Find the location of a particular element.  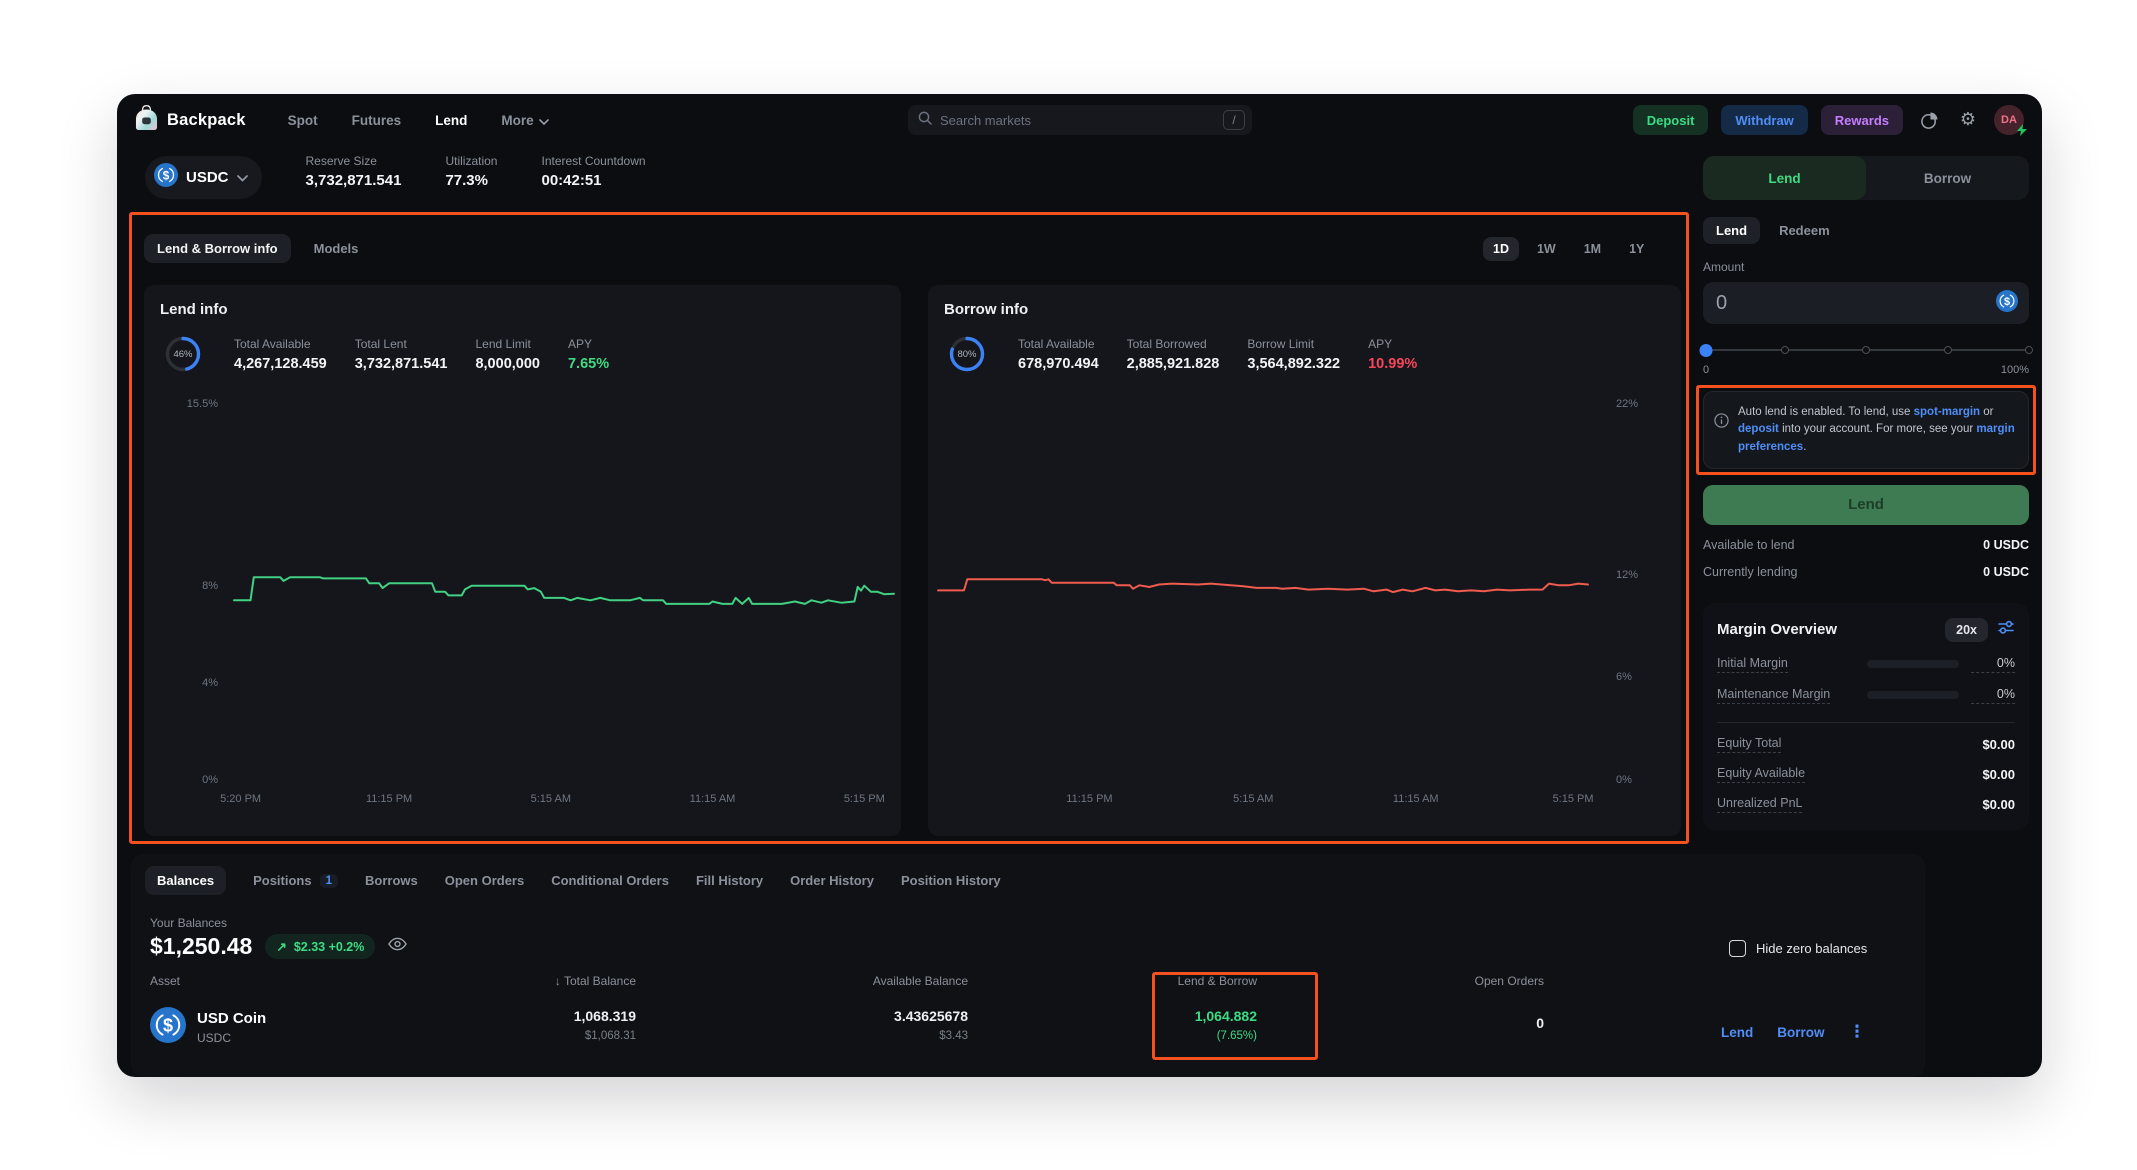

notice-link: margin preferences is located at coordinates (1876, 438).